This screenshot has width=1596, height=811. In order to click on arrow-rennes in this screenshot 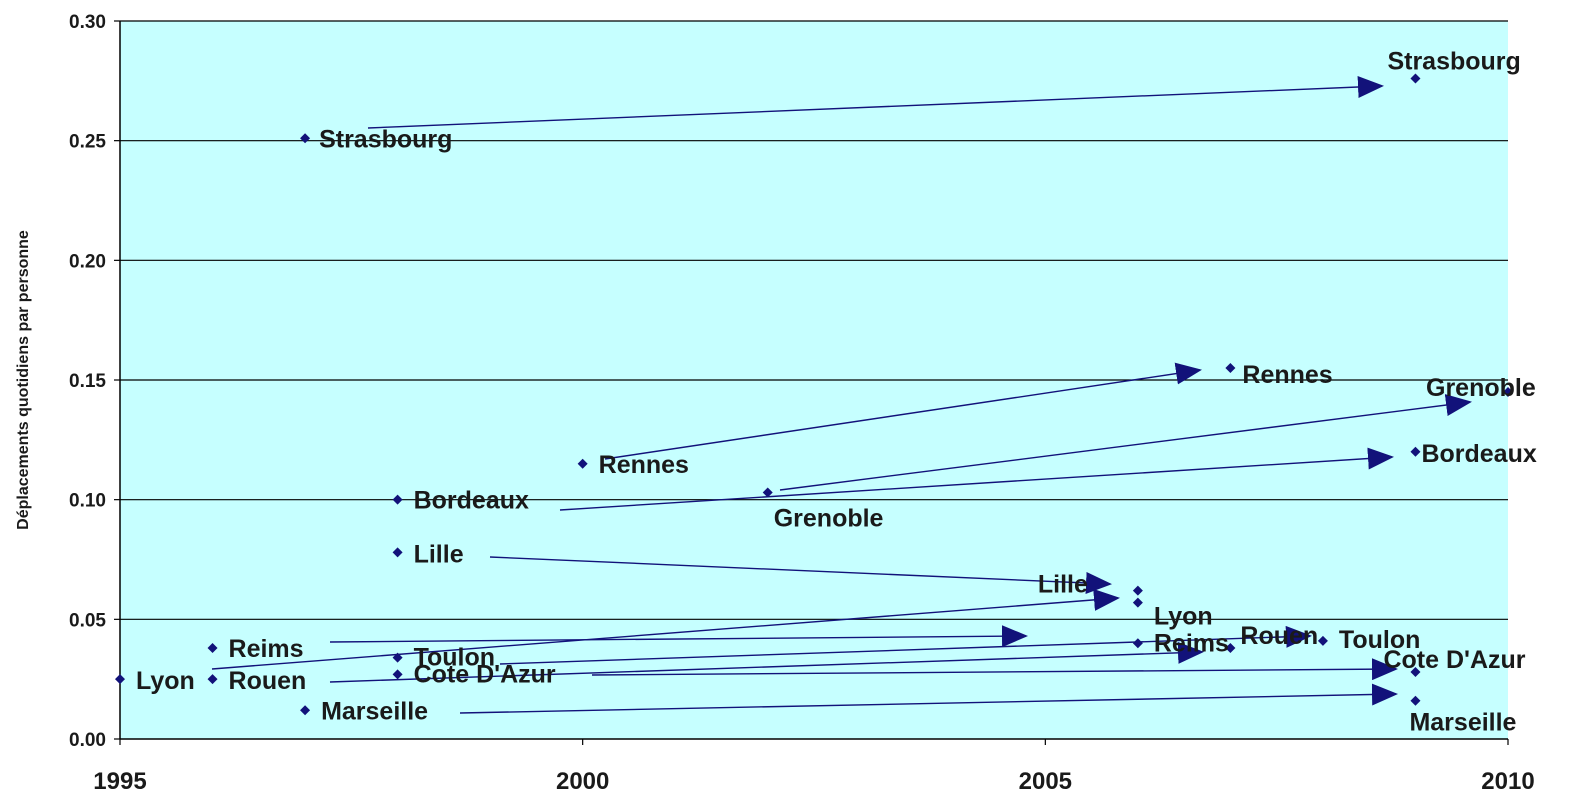, I will do `click(903, 411)`.